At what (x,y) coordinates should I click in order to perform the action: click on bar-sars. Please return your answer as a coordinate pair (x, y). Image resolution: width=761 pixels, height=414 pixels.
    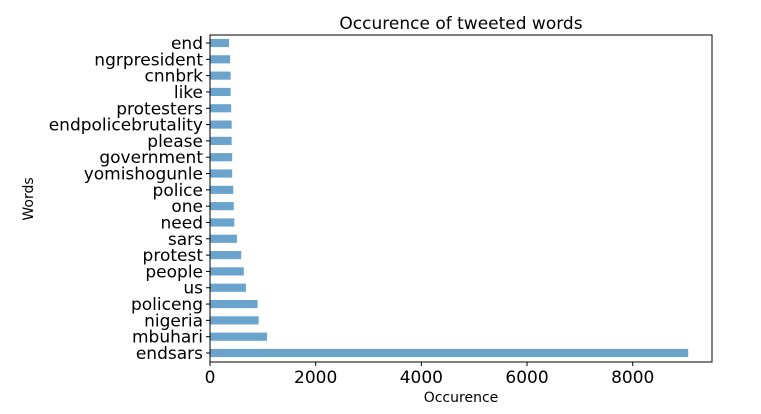
    Looking at the image, I should click on (223, 238).